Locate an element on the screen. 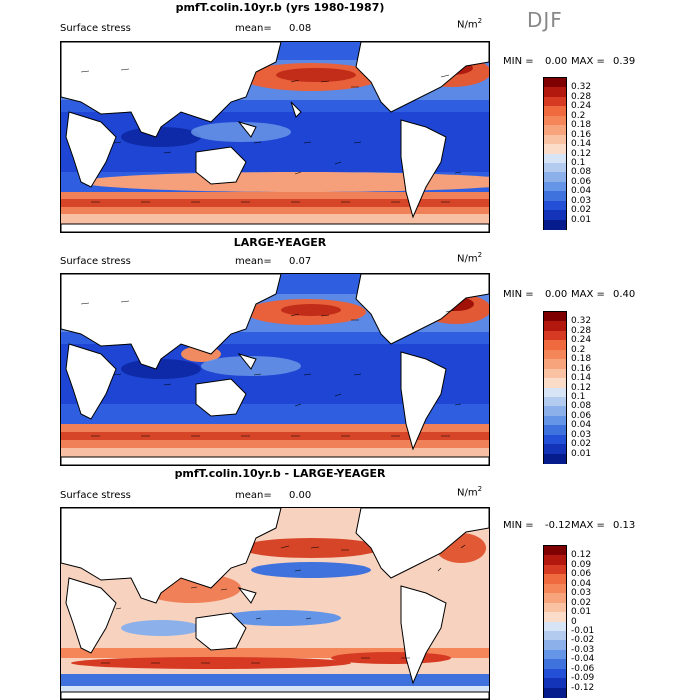 This screenshot has width=700, height=700. colorbar-tick-label: -0.12 is located at coordinates (583, 687).